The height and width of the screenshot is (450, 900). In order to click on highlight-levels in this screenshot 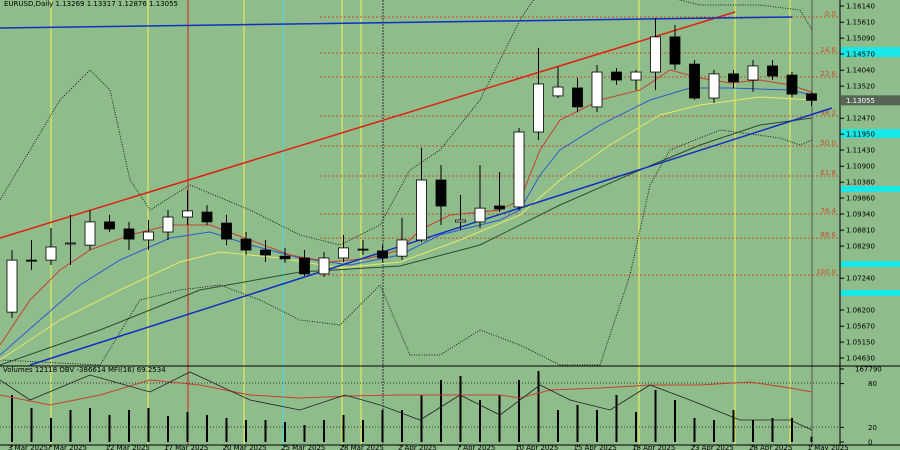, I will do `click(870, 171)`.